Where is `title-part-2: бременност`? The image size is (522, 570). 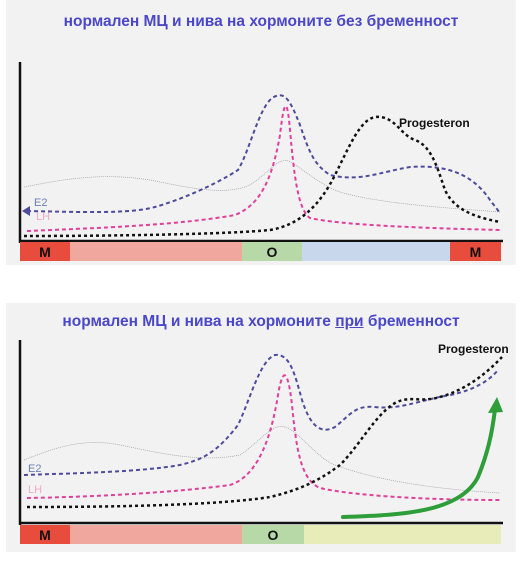
title-part-2: бременност is located at coordinates (411, 321).